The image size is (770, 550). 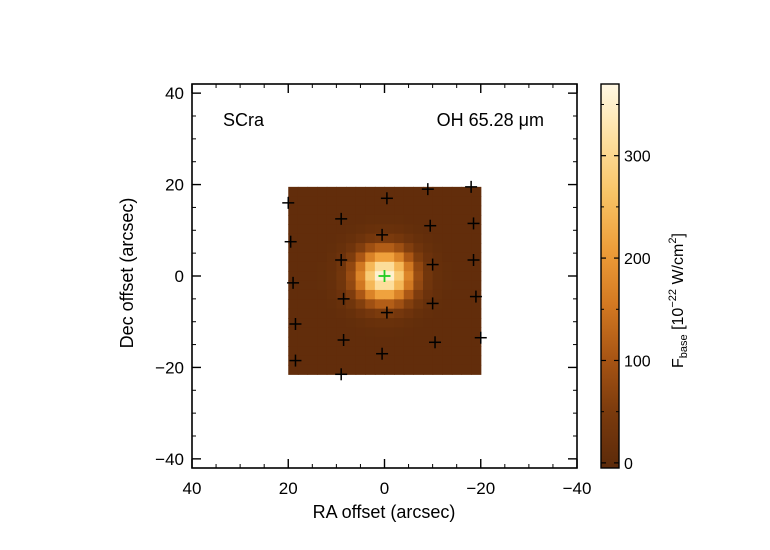 I want to click on colorbar-label-units: W/cm, so click(x=678, y=266).